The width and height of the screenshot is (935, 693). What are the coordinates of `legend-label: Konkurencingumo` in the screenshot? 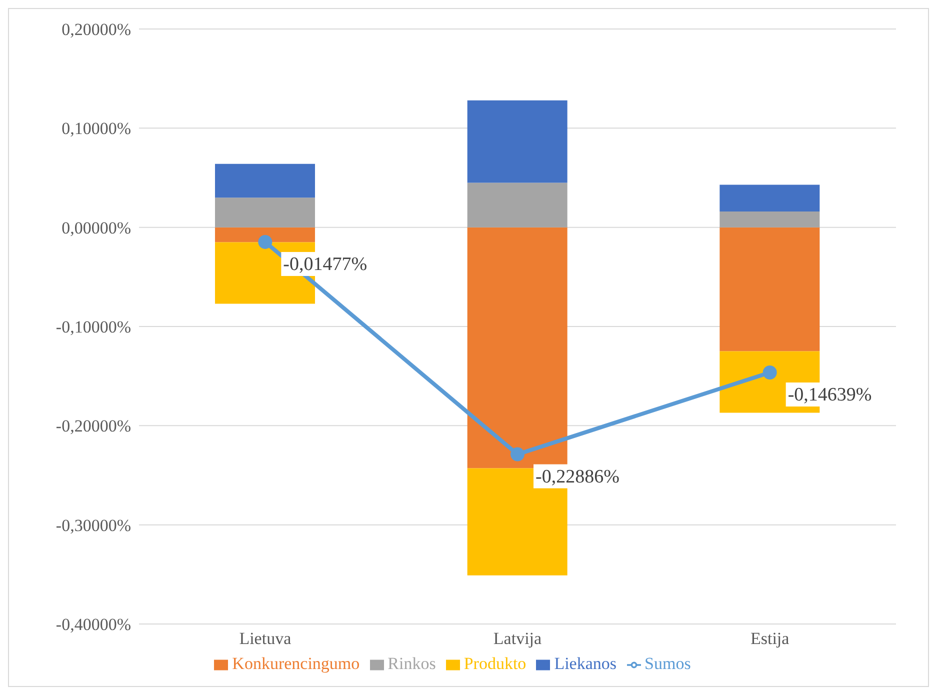 It's located at (296, 663).